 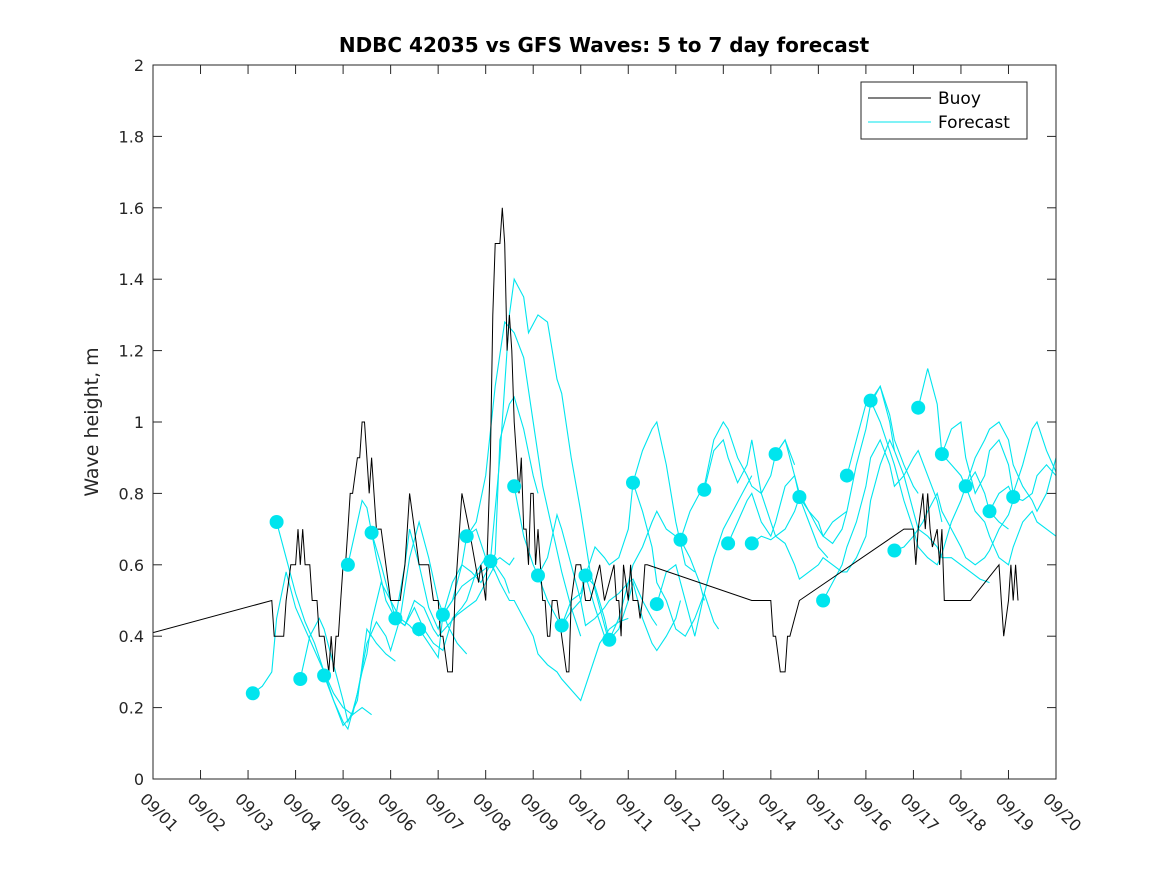 I want to click on legend-box, so click(x=944, y=110).